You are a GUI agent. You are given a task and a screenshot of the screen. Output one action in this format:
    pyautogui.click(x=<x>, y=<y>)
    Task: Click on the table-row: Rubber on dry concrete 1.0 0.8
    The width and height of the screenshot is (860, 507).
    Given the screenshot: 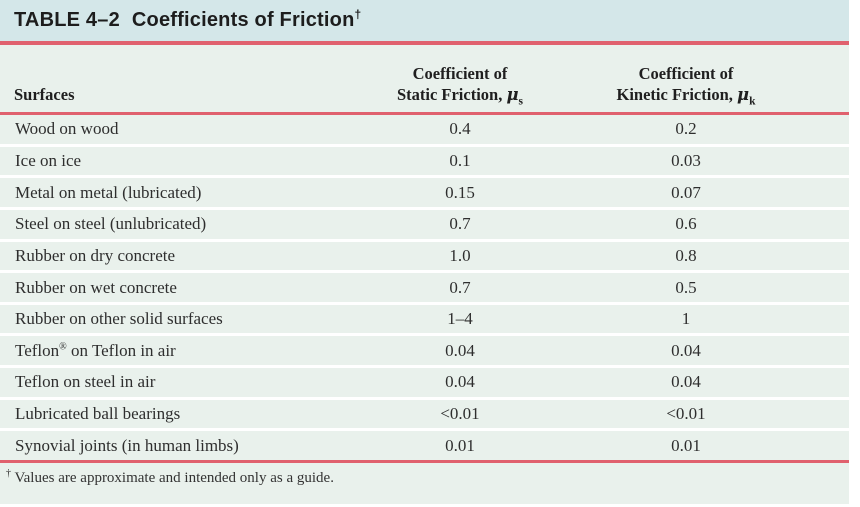 What is the action you would take?
    pyautogui.click(x=424, y=256)
    